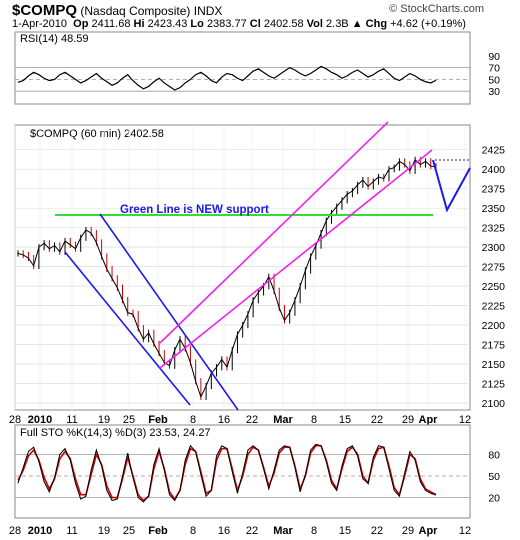 The height and width of the screenshot is (540, 520). Describe the element at coordinates (494, 69) in the screenshot. I see `y-tick-label: 70` at that location.